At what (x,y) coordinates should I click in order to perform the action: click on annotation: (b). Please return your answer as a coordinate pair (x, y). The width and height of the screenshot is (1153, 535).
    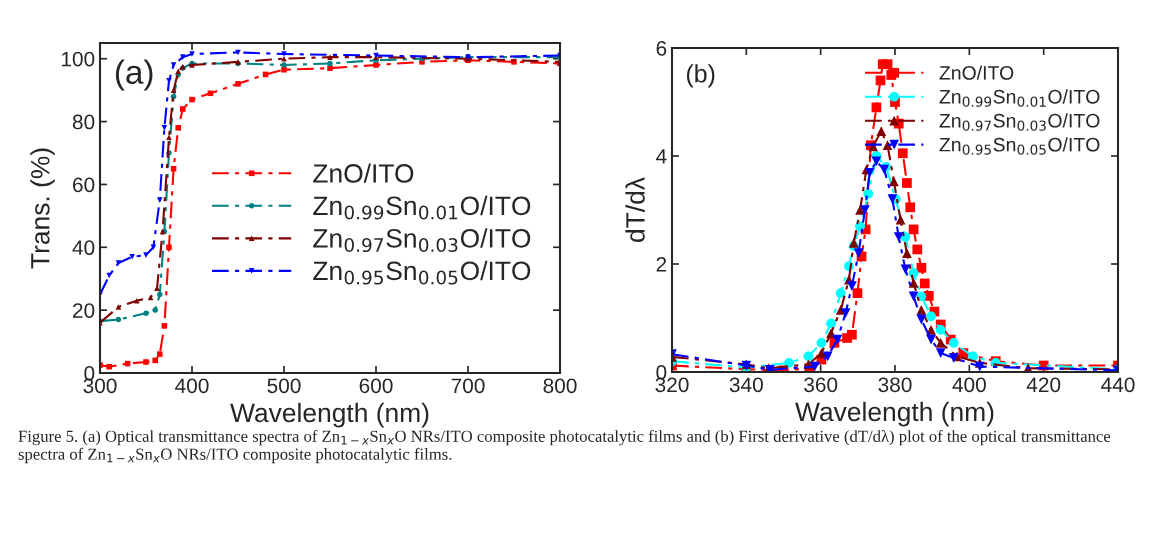
    Looking at the image, I should click on (700, 76).